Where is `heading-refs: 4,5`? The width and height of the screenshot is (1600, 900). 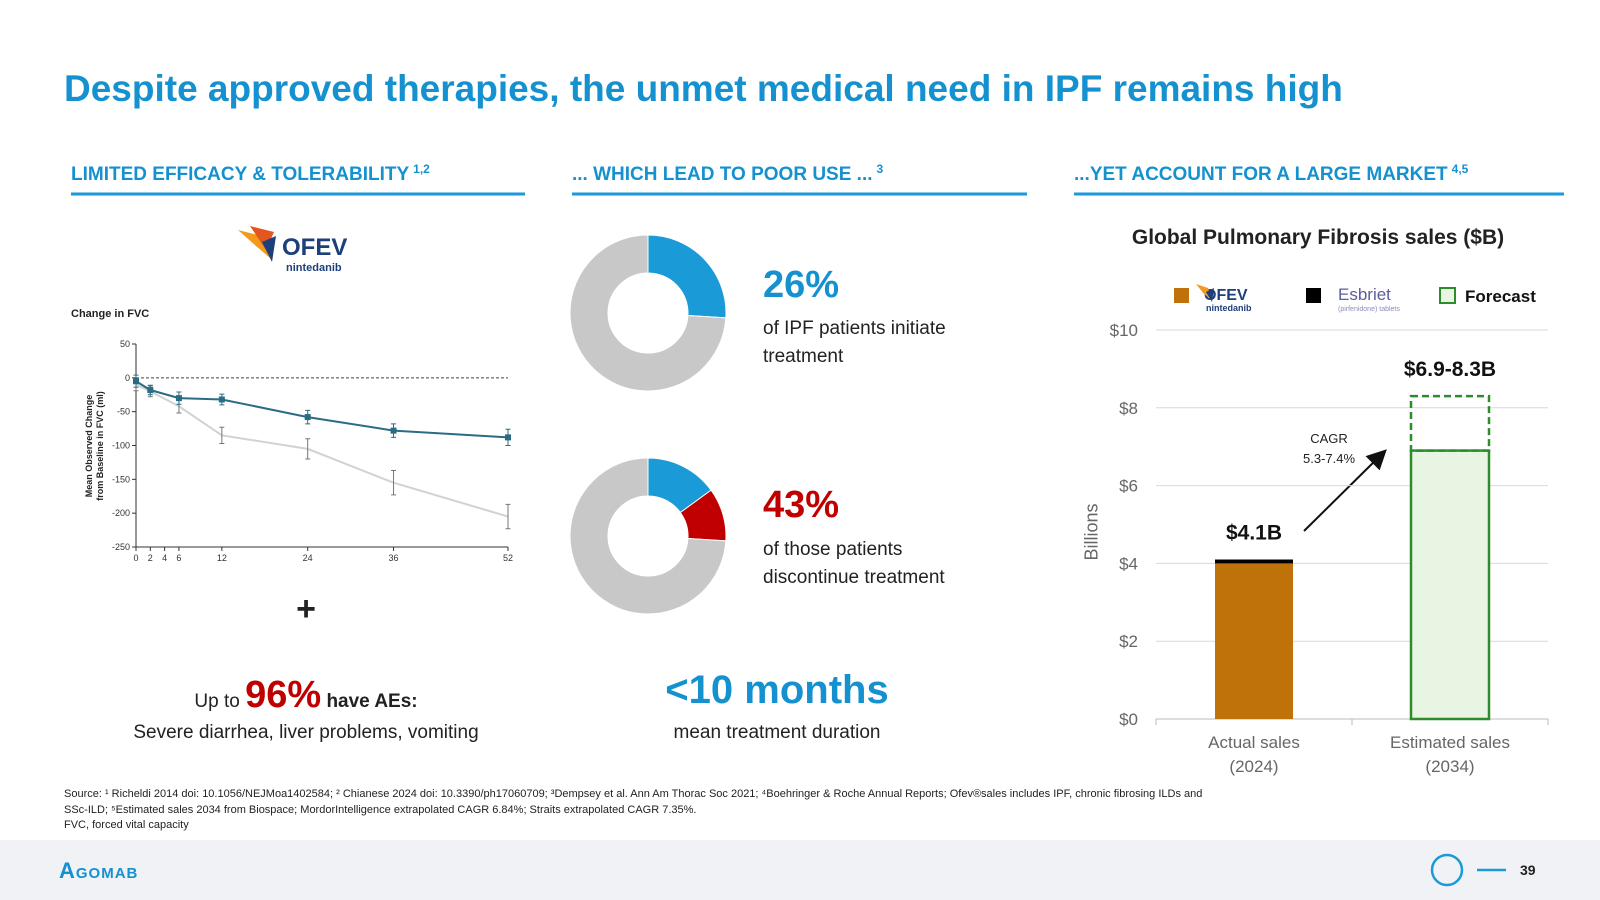
heading-refs: 4,5 is located at coordinates (1460, 169).